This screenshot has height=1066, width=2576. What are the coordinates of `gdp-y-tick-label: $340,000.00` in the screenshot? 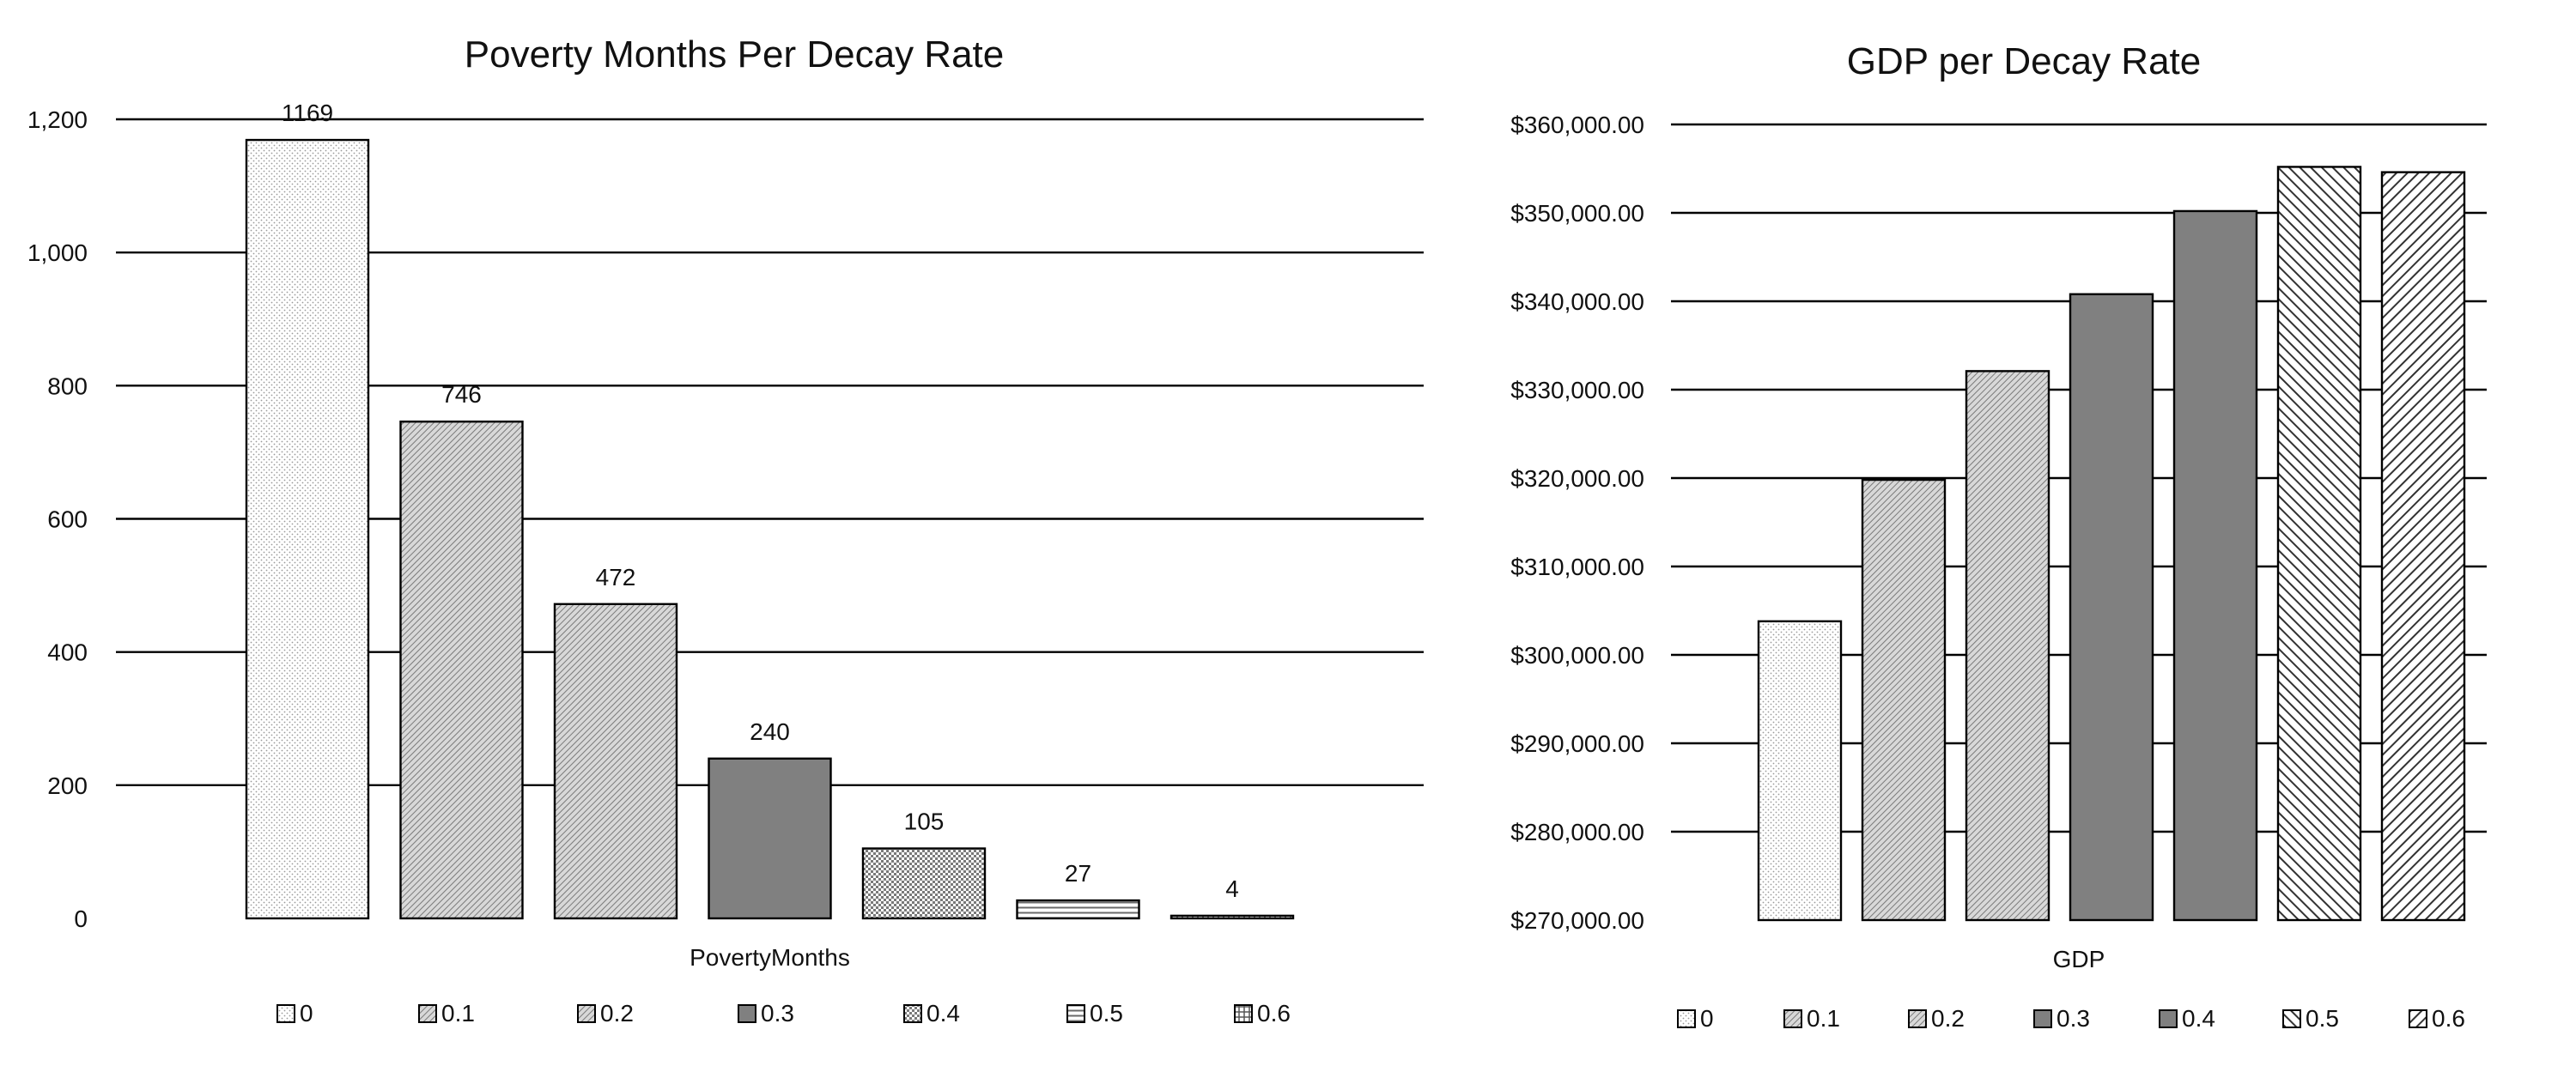 It's located at (1577, 301).